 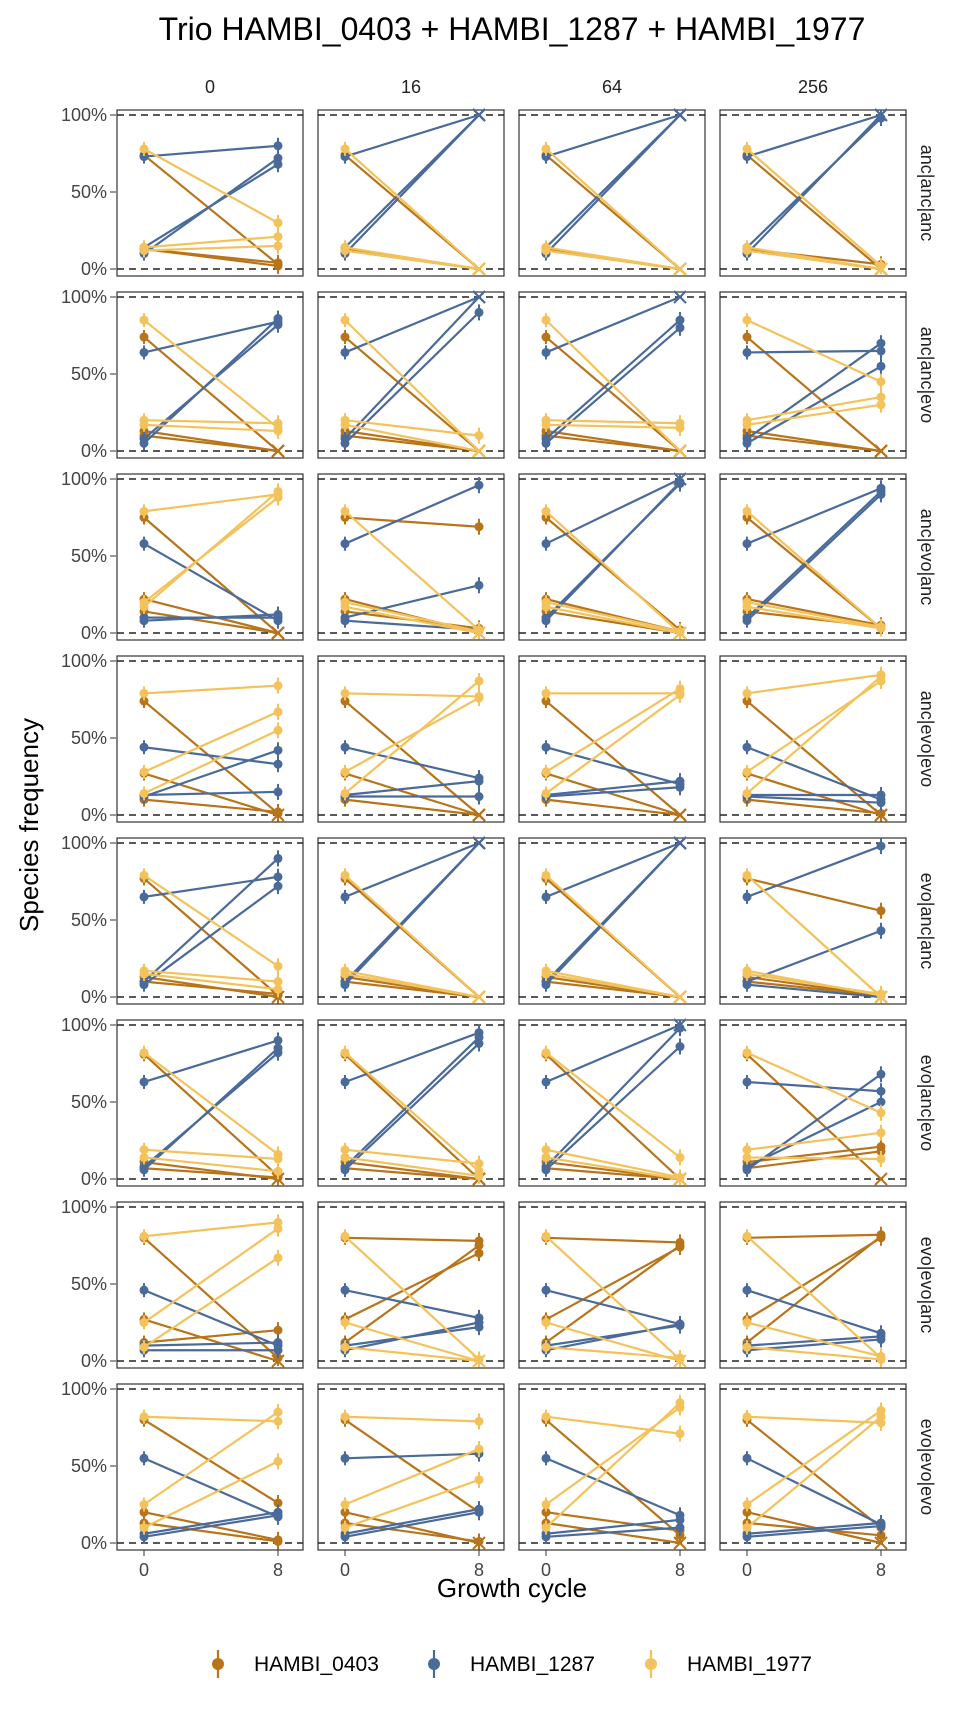 I want to click on legend: HAMBI_0403 HAMBI_1287 HAMBI_1977, so click(x=512, y=1664).